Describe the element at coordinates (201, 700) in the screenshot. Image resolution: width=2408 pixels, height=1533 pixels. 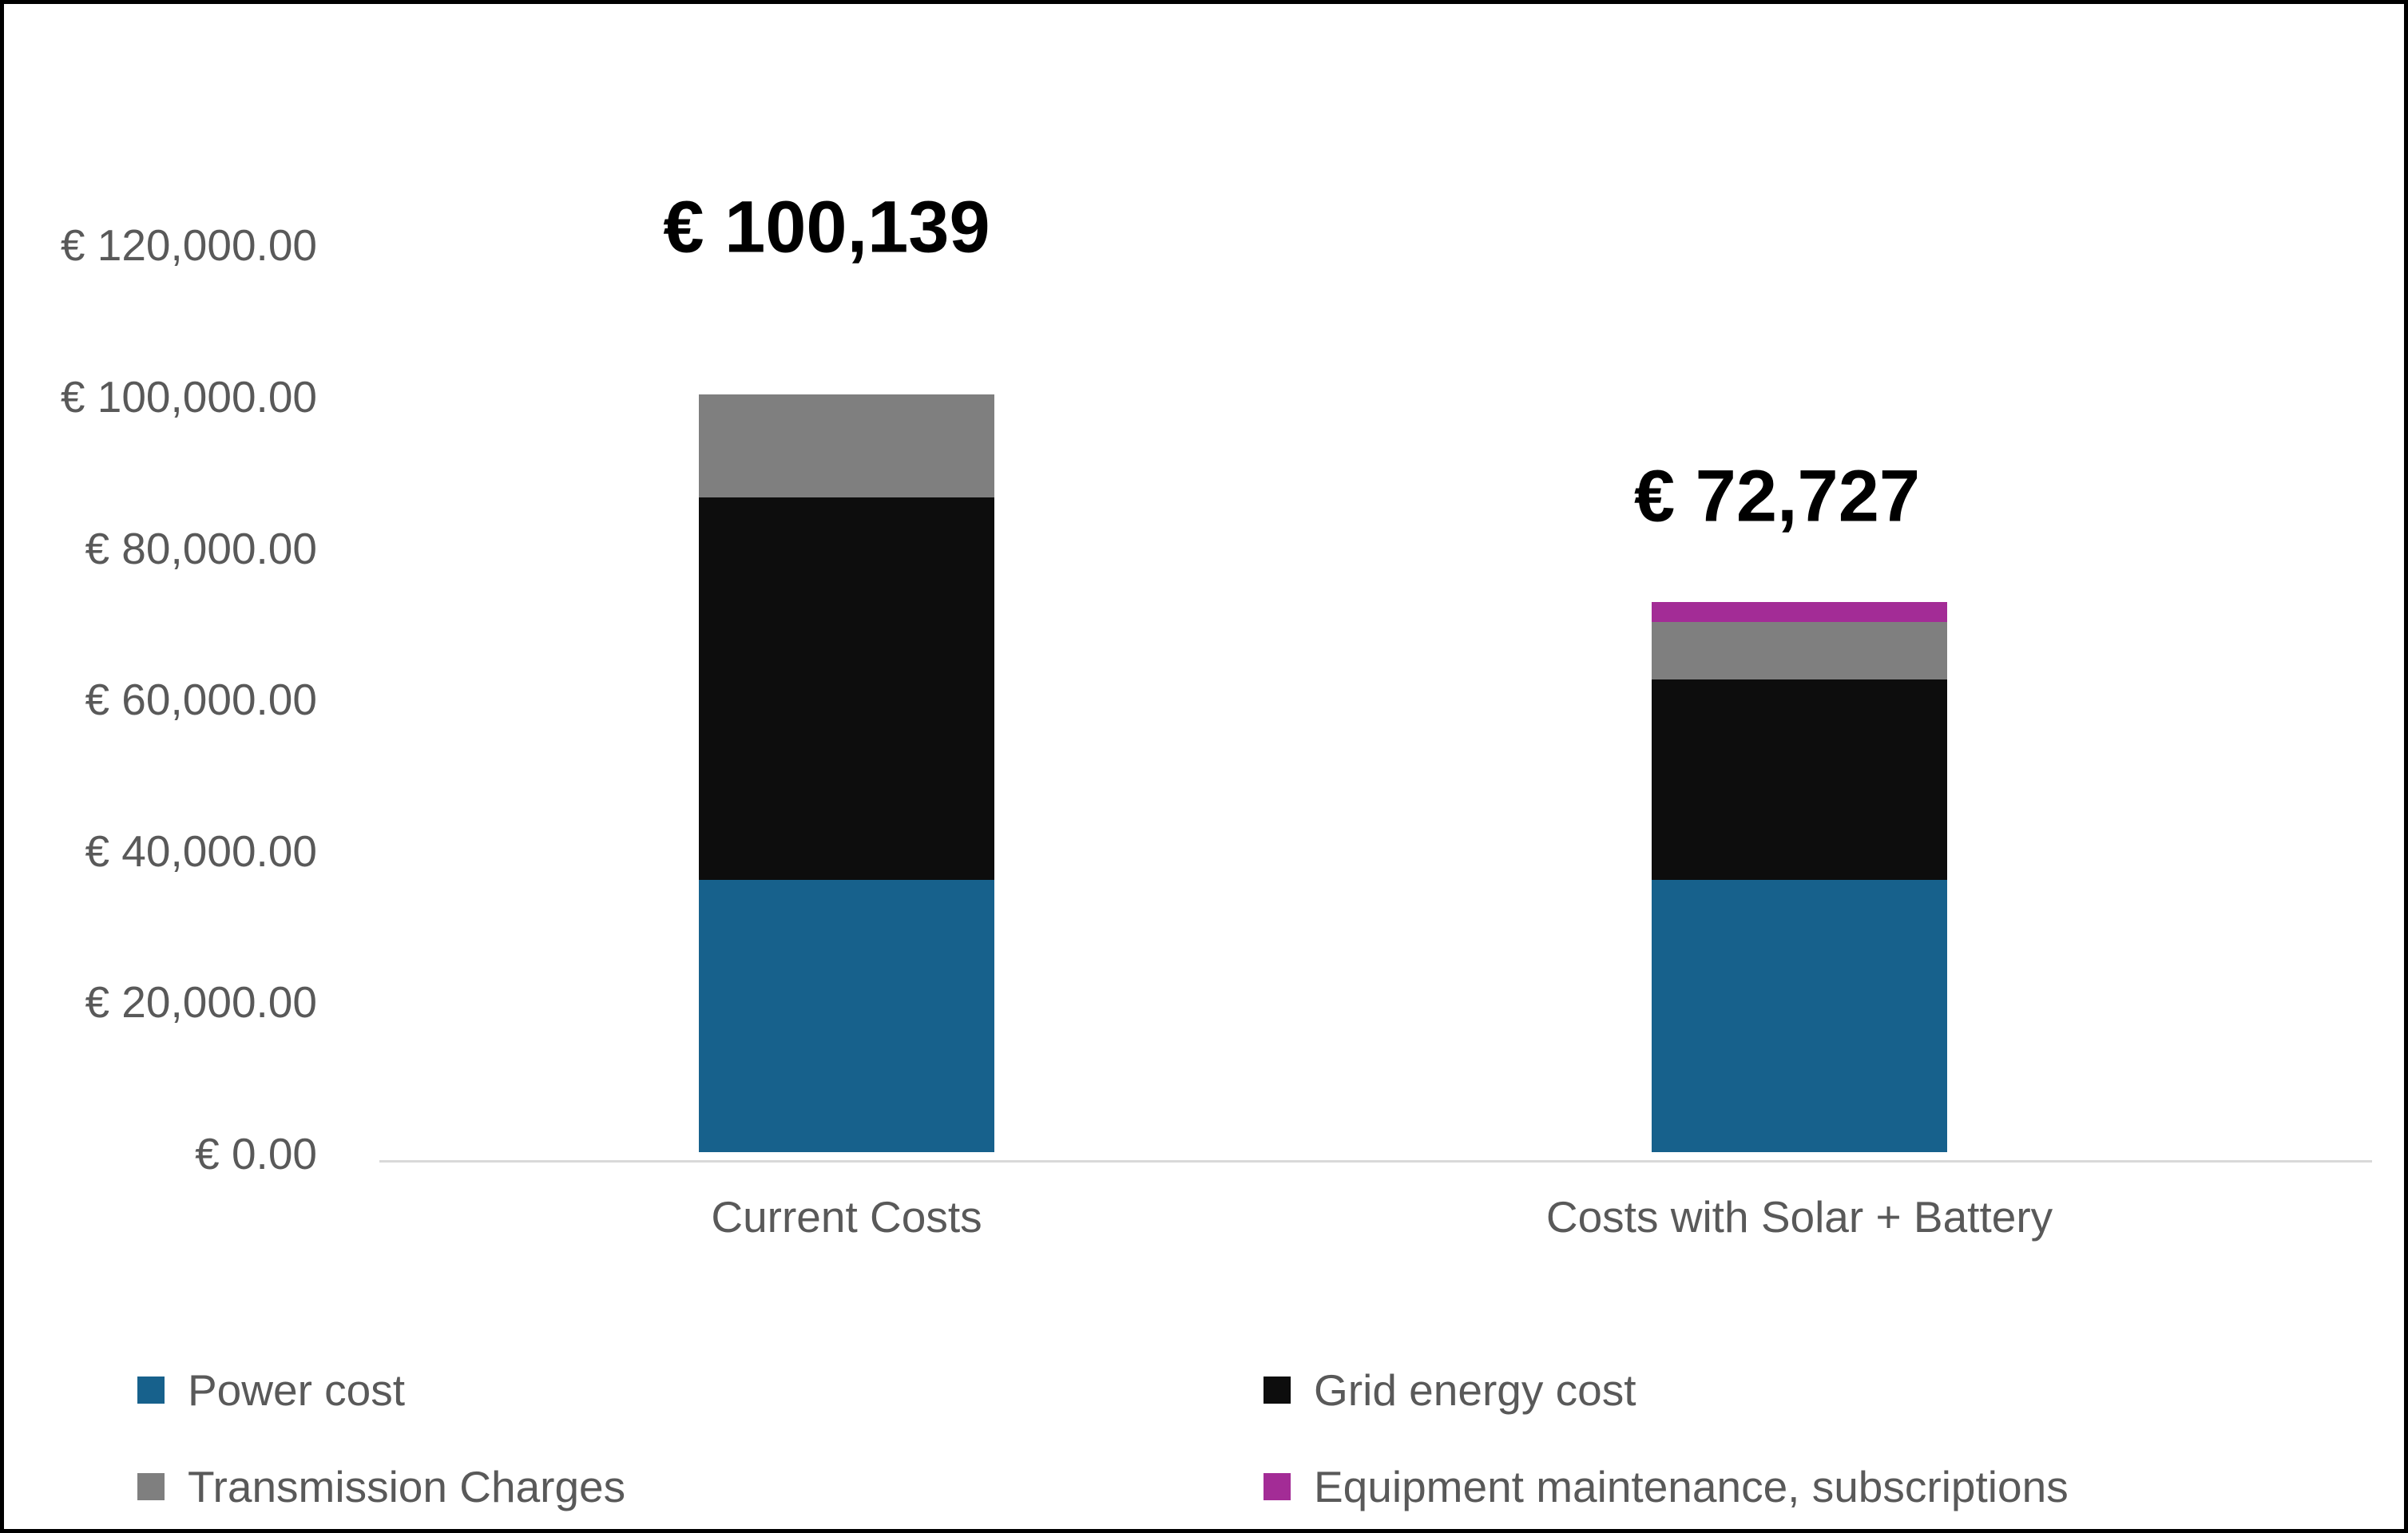
I see `y-axis-tick-label: € 60,000.00` at that location.